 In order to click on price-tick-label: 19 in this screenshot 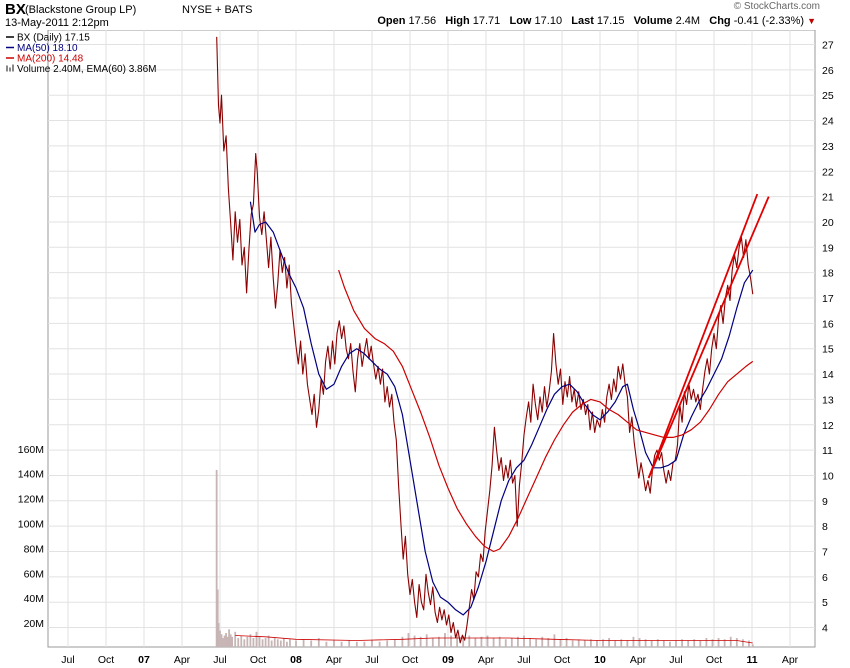, I will do `click(828, 248)`.